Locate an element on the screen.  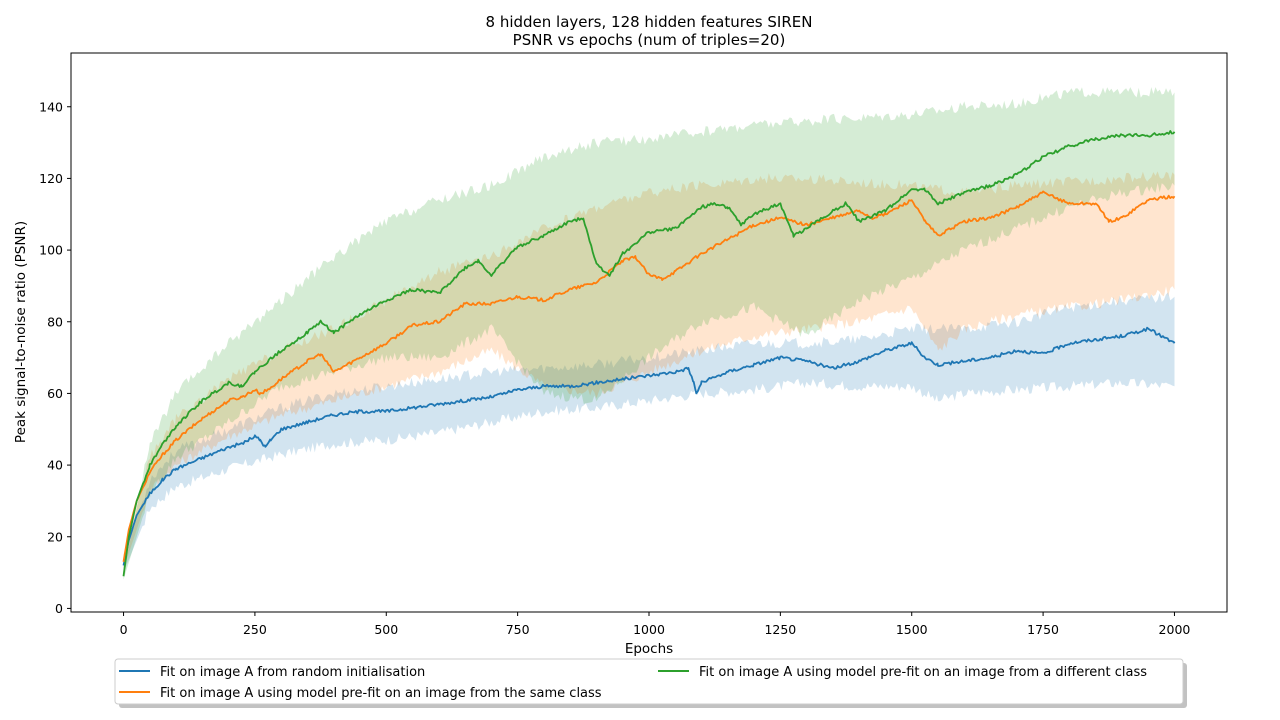
x-tick-label: 1250 is located at coordinates (780, 629).